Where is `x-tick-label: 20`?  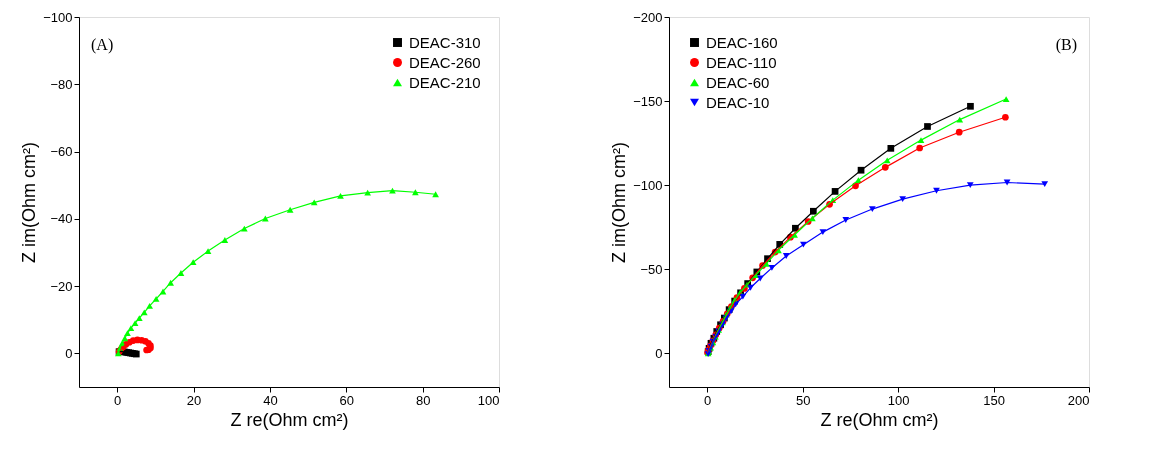
x-tick-label: 20 is located at coordinates (194, 400).